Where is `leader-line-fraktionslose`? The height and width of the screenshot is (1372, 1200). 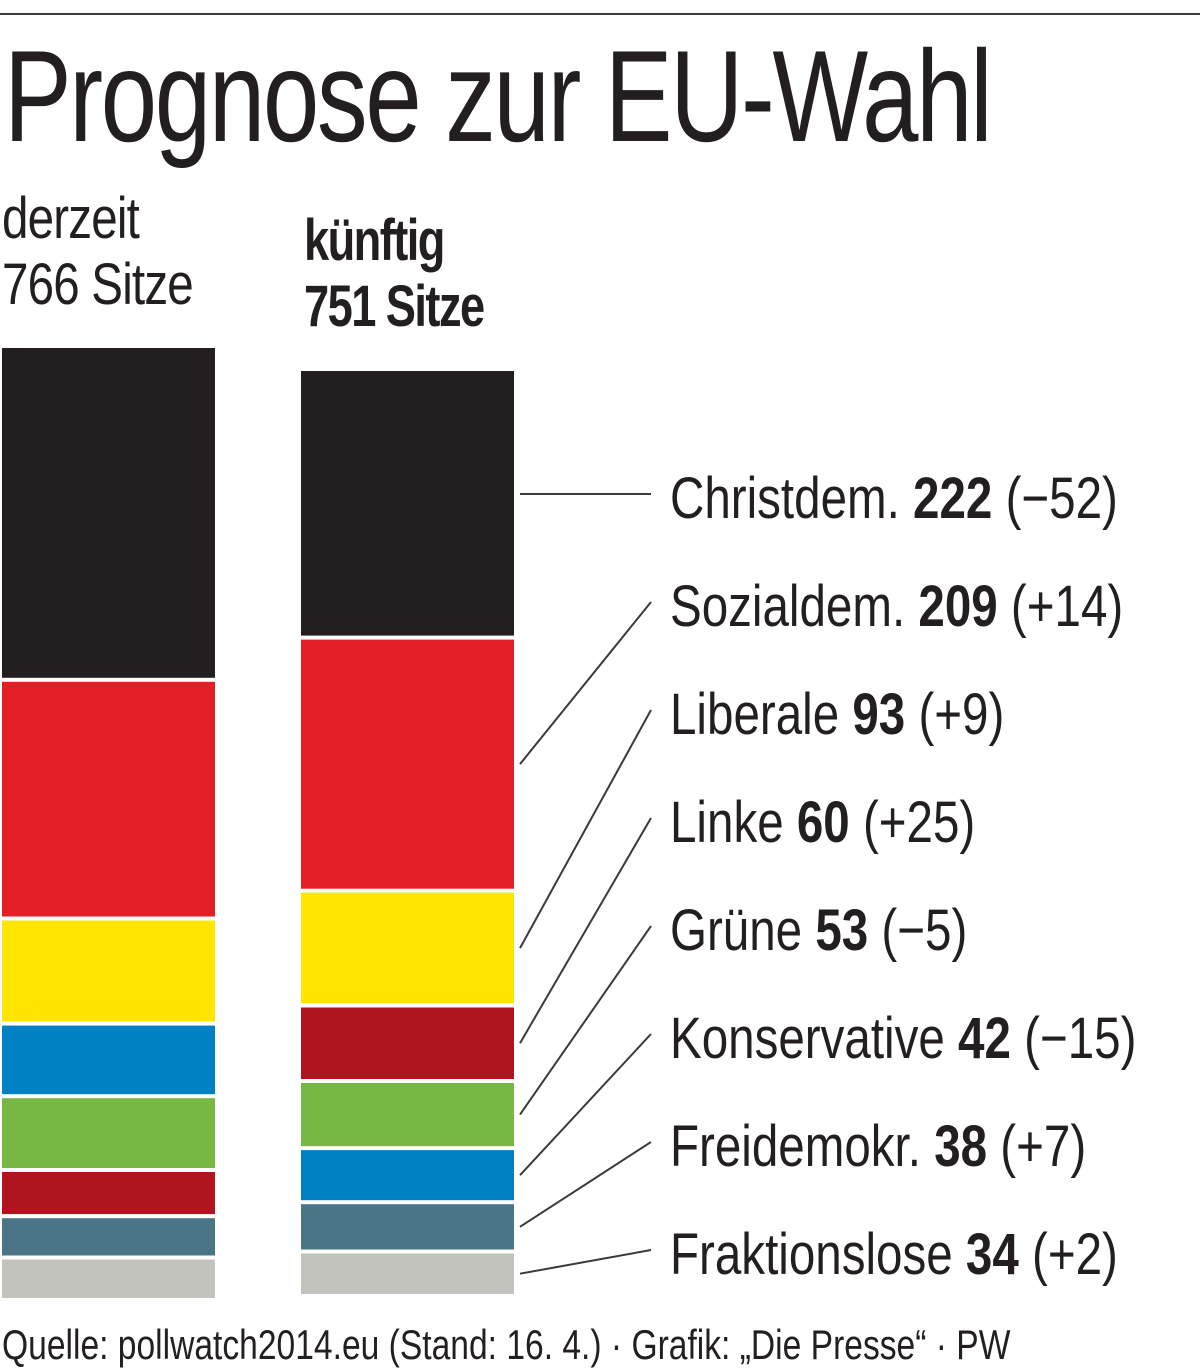
leader-line-fraktionslose is located at coordinates (585, 1262).